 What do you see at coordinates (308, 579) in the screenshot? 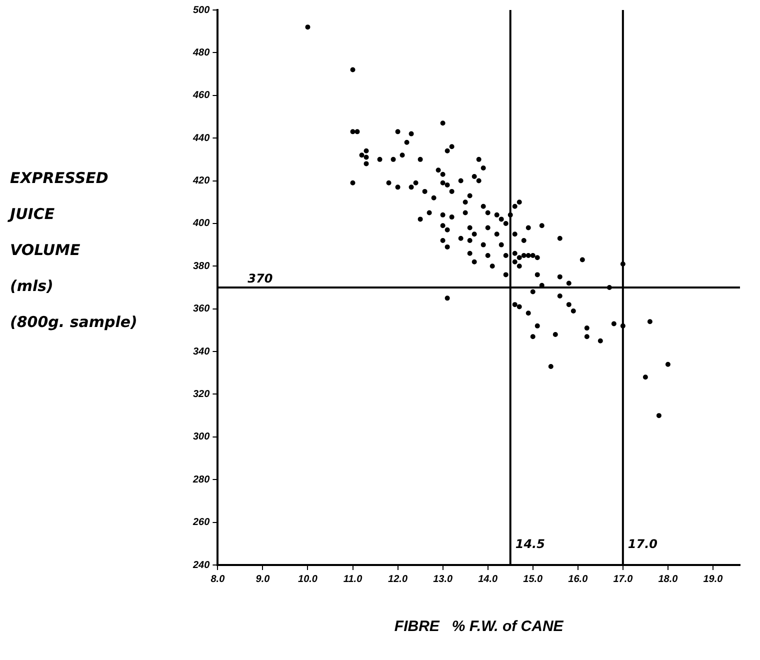
I see `x-tick-label: 10.0` at bounding box center [308, 579].